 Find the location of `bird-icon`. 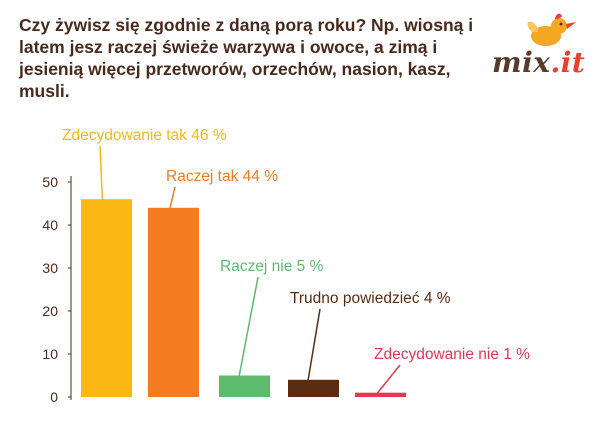

bird-icon is located at coordinates (551, 29).